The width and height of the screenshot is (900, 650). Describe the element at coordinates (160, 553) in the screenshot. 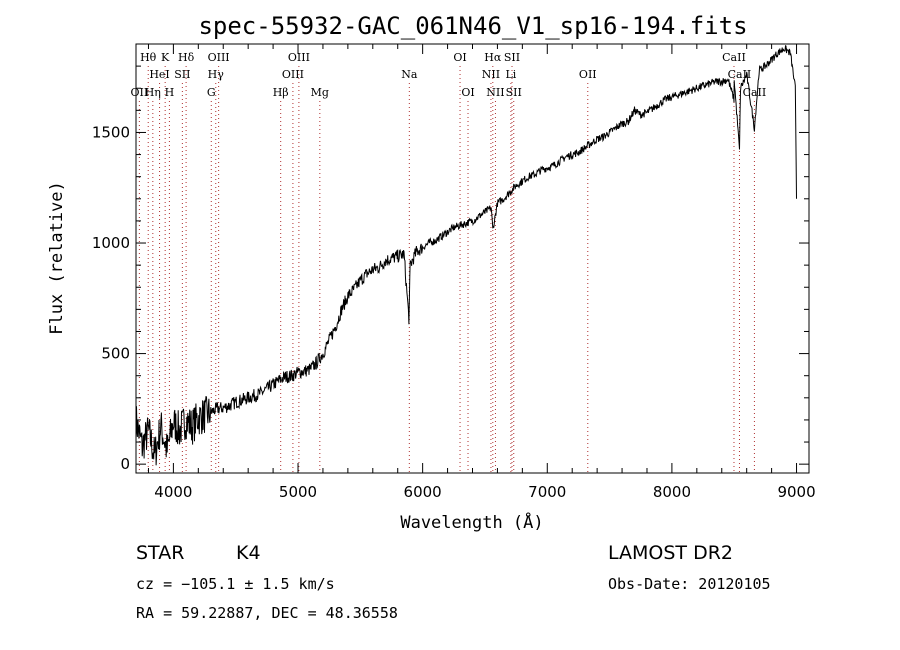

I see `object-type: STAR` at that location.